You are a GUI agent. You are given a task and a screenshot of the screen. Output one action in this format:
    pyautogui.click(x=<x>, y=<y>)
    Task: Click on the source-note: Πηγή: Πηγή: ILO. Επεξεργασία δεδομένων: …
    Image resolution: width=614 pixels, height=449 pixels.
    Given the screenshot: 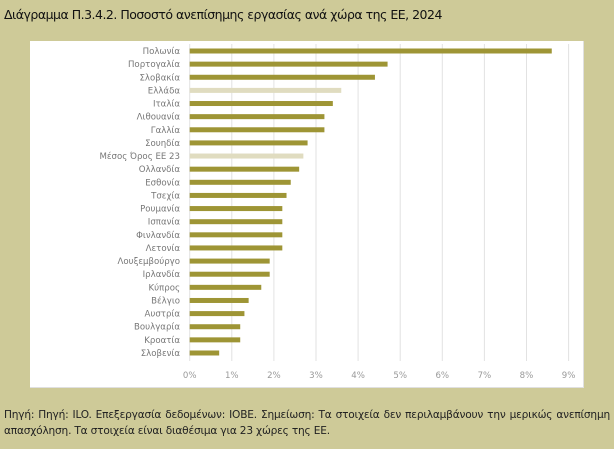 What is the action you would take?
    pyautogui.click(x=307, y=423)
    